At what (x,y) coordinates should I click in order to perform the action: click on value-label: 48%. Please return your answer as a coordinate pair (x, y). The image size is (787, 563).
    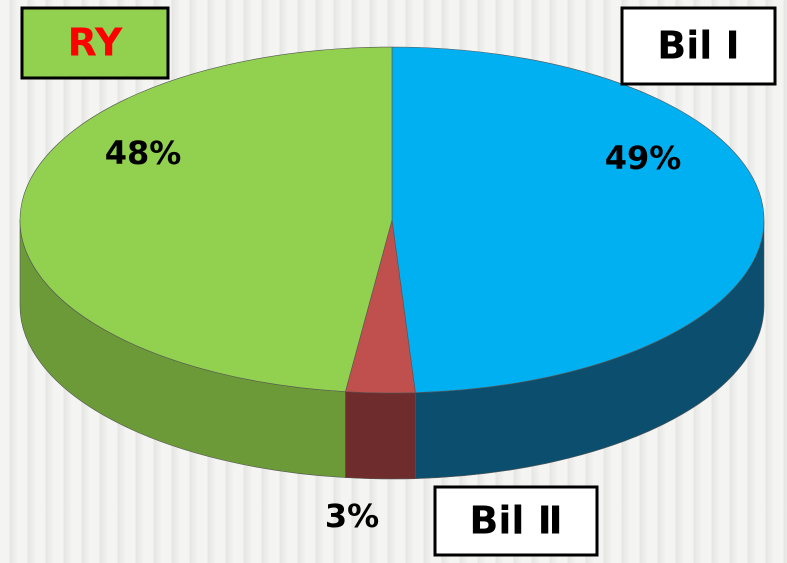
    Looking at the image, I should click on (143, 153).